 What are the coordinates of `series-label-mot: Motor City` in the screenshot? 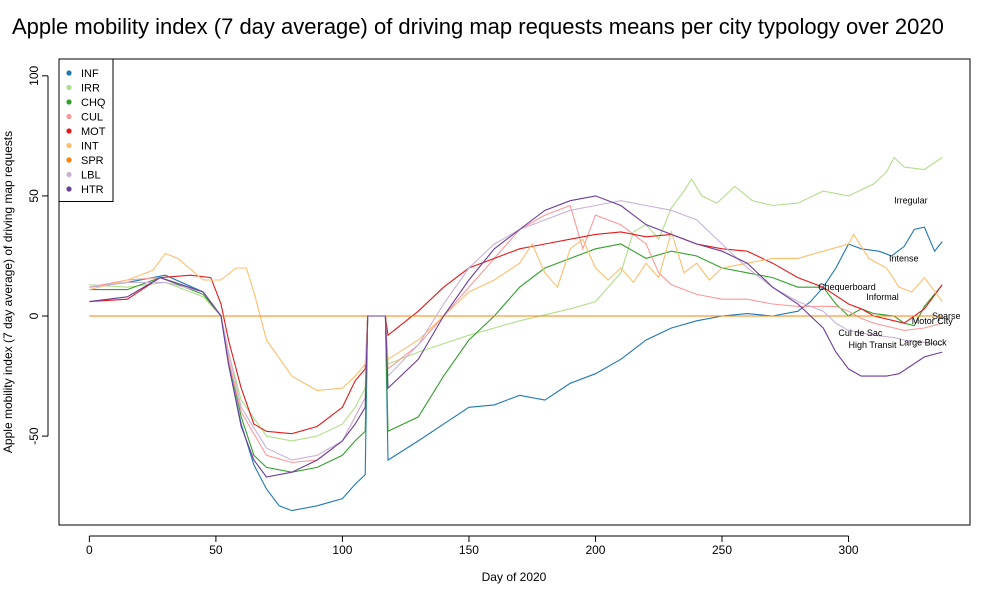 It's located at (933, 321).